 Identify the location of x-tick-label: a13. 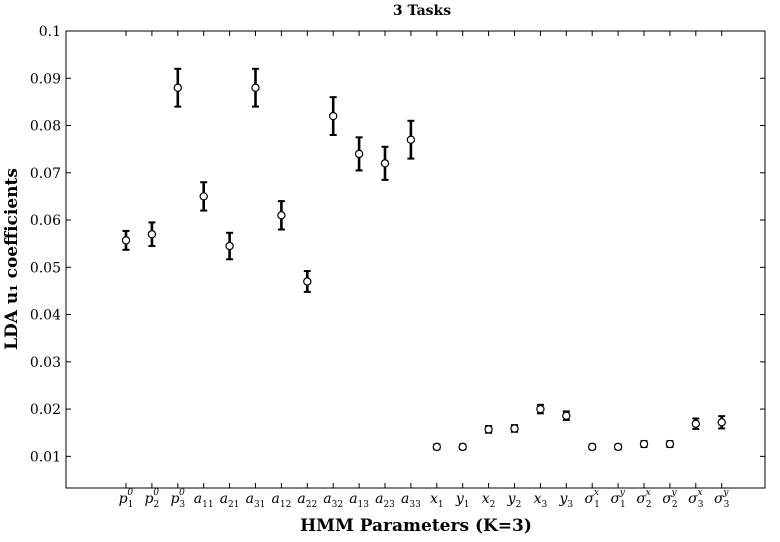
(359, 500).